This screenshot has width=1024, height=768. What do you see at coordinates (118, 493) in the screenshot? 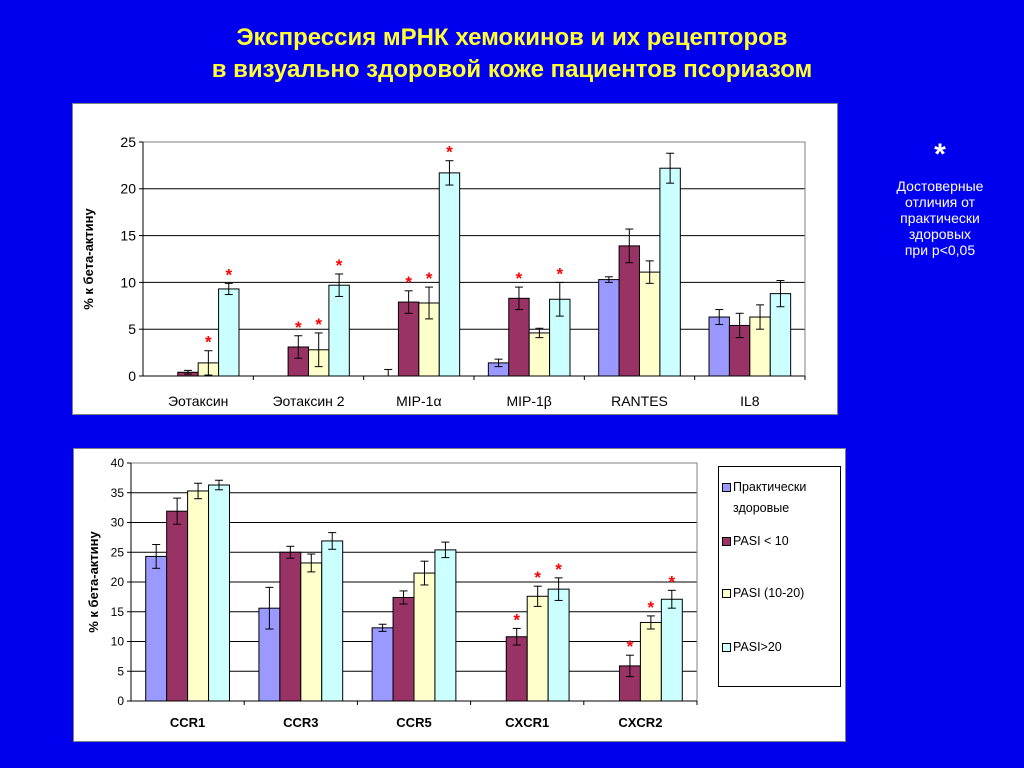
I see `chart2-y-tick-label: 35` at bounding box center [118, 493].